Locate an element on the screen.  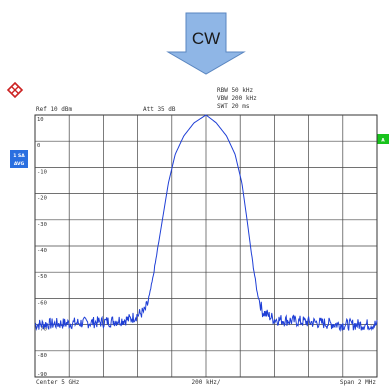
trace-badge-box is located at coordinates (19, 159).